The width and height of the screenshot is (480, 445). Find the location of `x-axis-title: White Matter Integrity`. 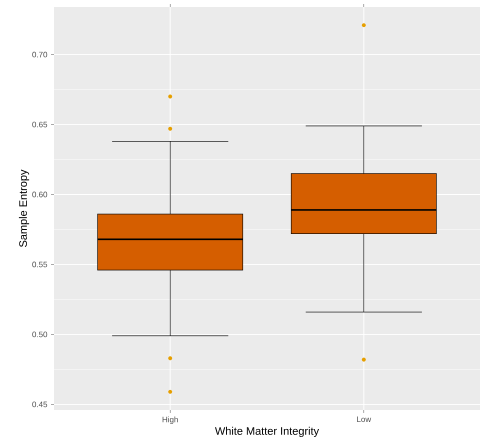

x-axis-title: White Matter Integrity is located at coordinates (267, 431).